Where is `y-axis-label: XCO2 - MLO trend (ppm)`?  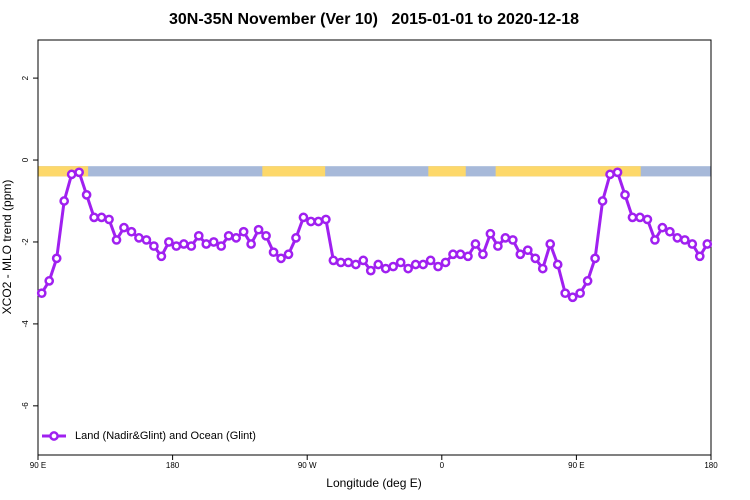 y-axis-label: XCO2 - MLO trend (ppm) is located at coordinates (7, 247).